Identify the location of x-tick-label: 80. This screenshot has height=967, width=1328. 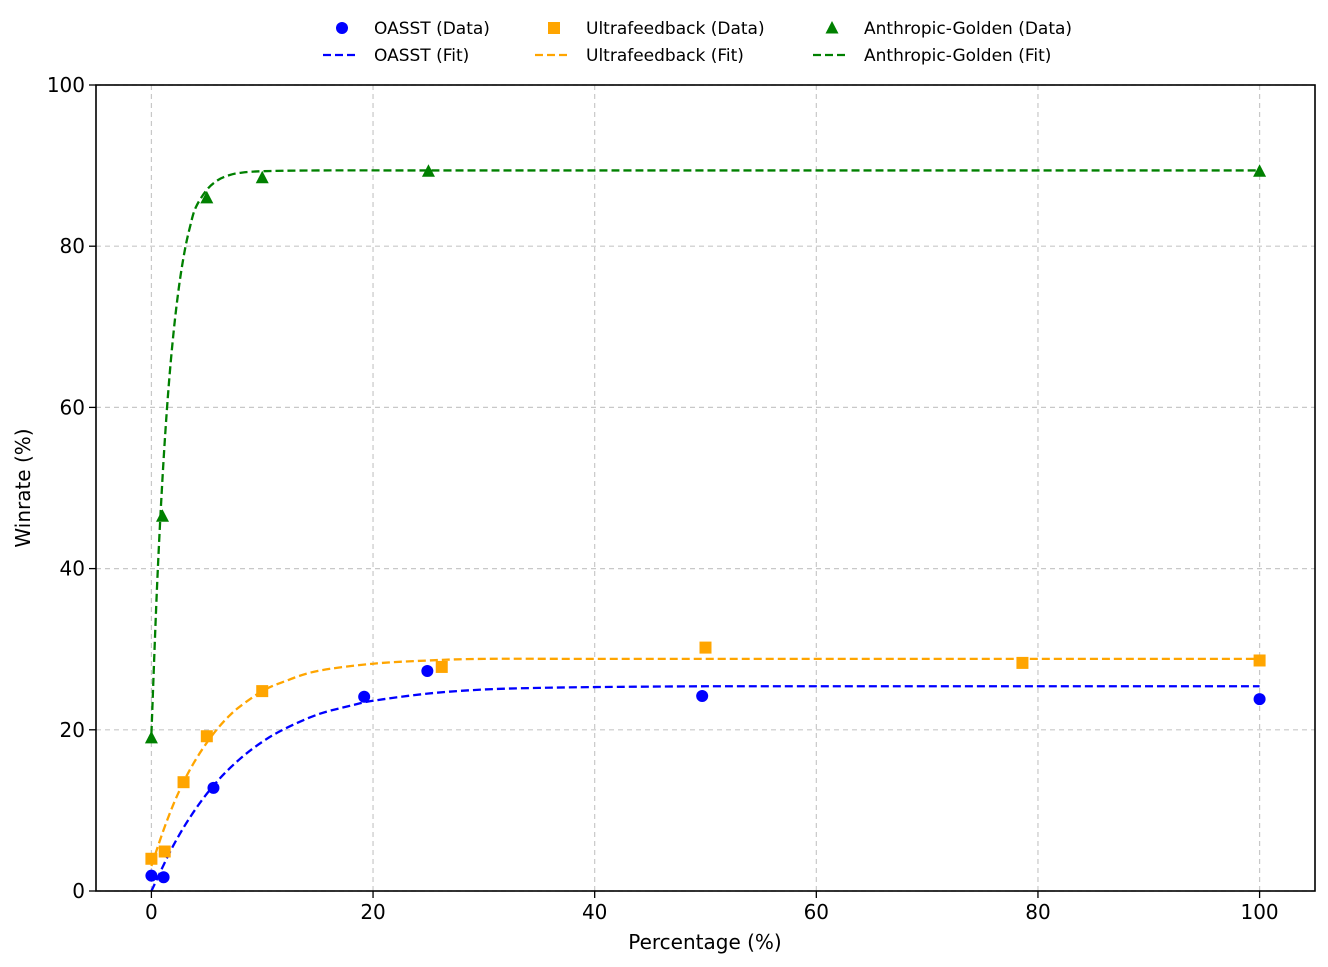
(1037, 912).